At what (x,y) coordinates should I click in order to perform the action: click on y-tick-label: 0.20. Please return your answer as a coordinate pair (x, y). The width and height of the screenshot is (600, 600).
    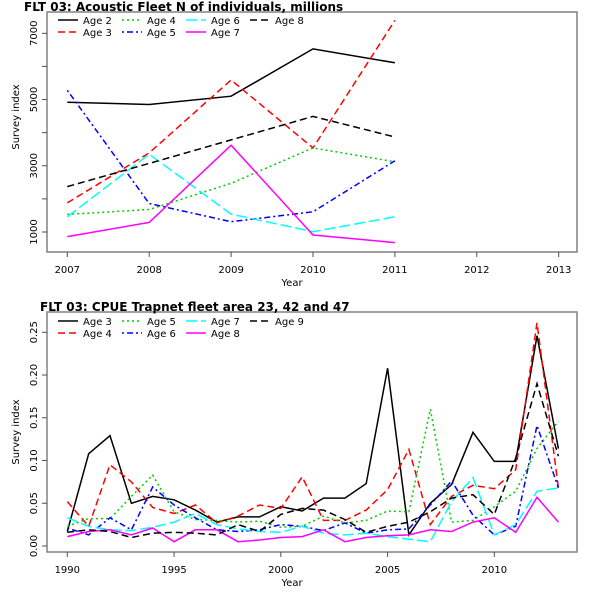
    Looking at the image, I should click on (34, 375).